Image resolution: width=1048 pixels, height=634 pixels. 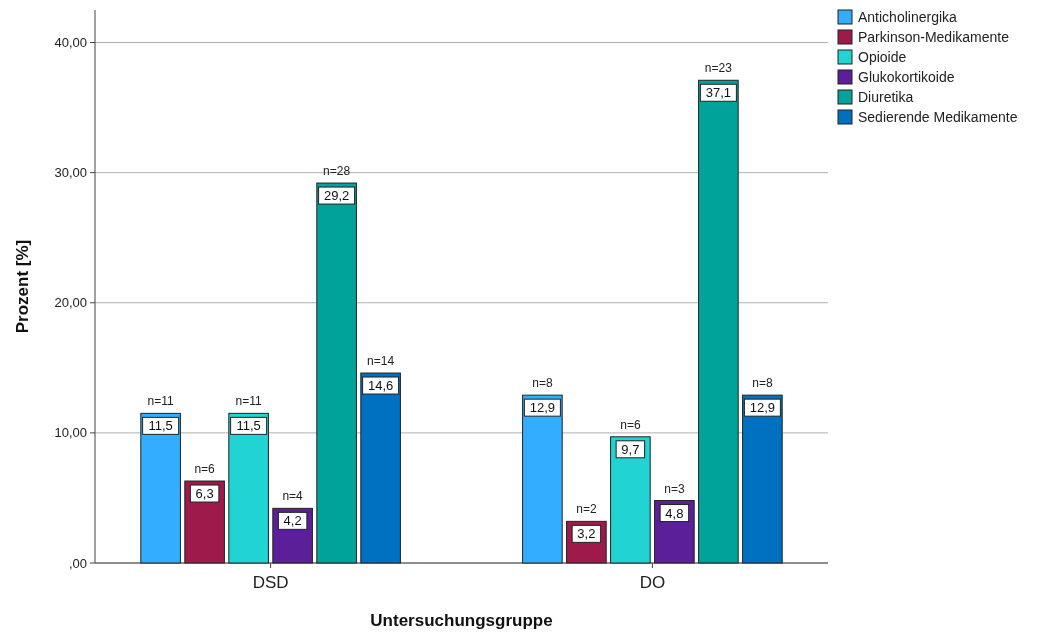 I want to click on annotation: n=28, so click(x=337, y=171).